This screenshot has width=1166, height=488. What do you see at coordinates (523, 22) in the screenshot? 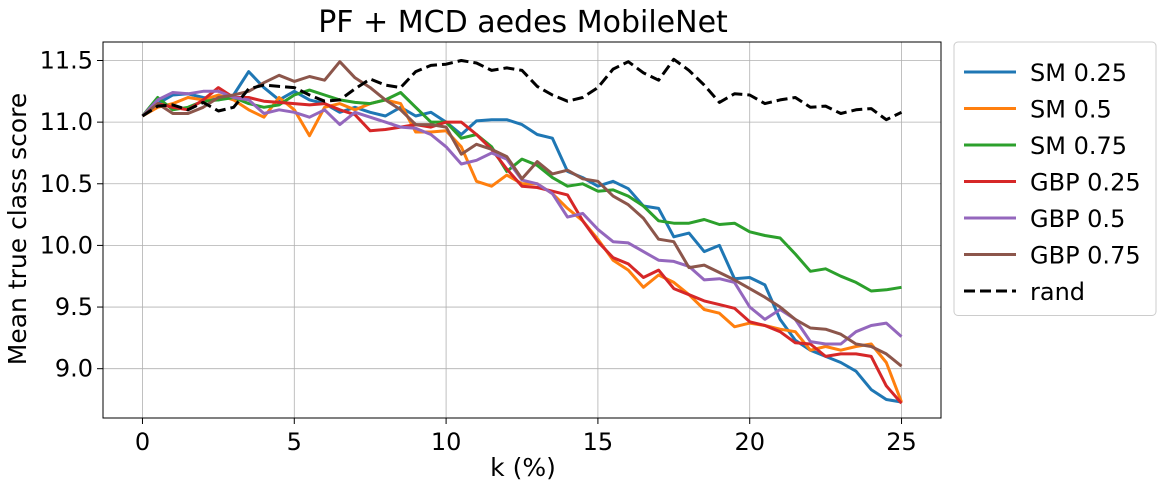
I see `chart-title: PF + MCD aedes MobileNet` at bounding box center [523, 22].